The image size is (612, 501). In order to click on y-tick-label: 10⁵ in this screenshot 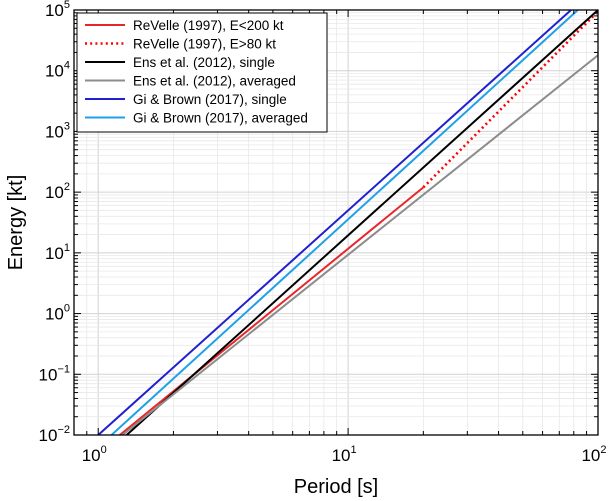, I will do `click(57, 10)`.